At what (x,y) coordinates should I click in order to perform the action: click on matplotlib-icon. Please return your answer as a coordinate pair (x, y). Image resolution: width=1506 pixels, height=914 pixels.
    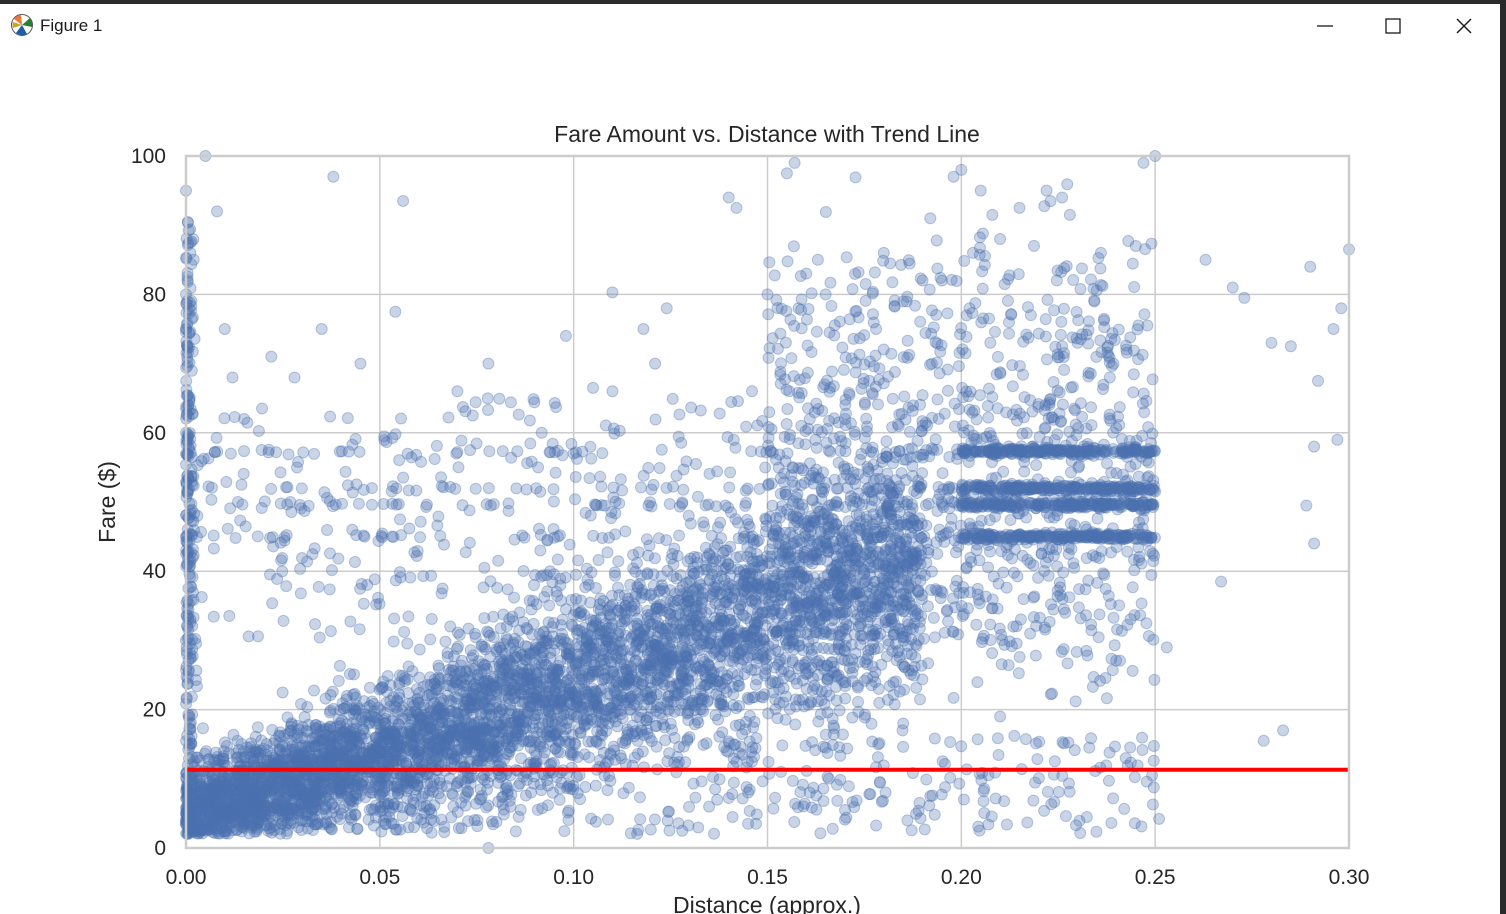
    Looking at the image, I should click on (22, 25).